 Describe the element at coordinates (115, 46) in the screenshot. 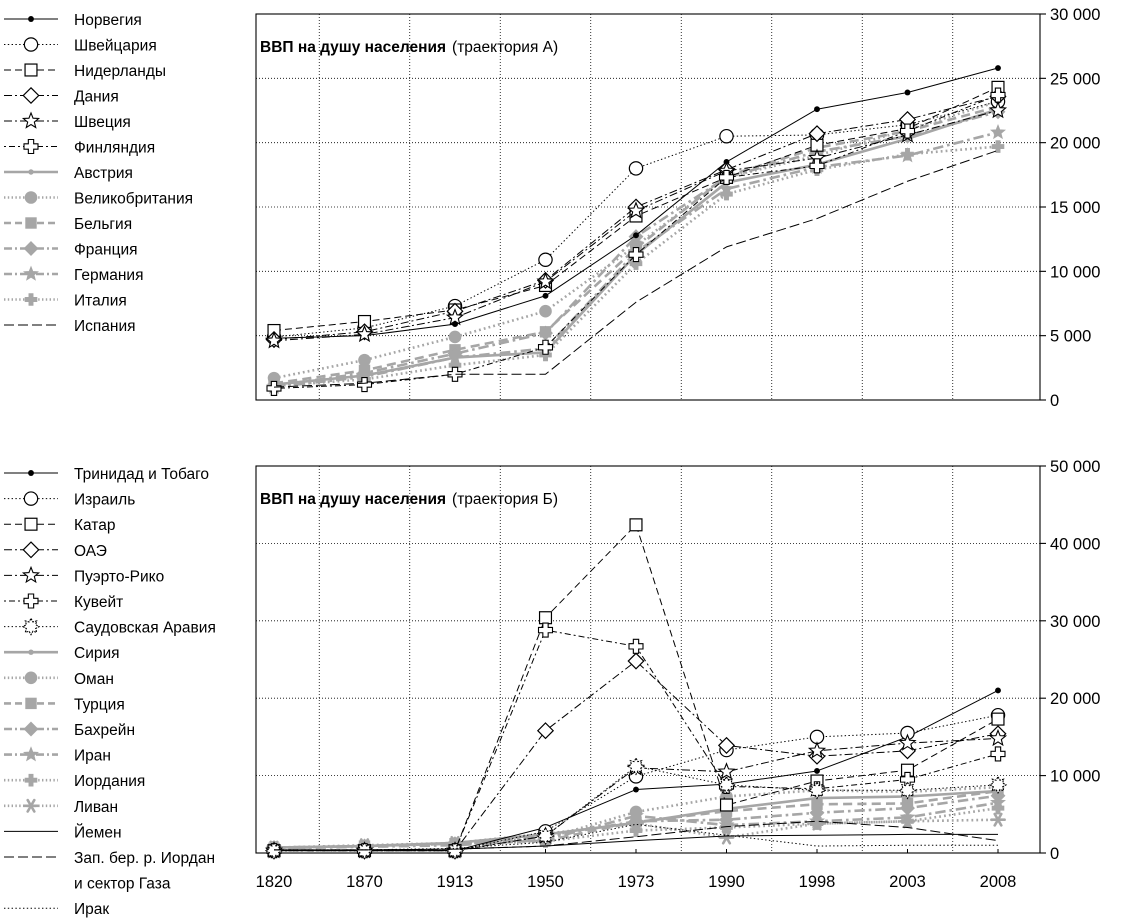

I see `legend-label: Швейцария` at that location.